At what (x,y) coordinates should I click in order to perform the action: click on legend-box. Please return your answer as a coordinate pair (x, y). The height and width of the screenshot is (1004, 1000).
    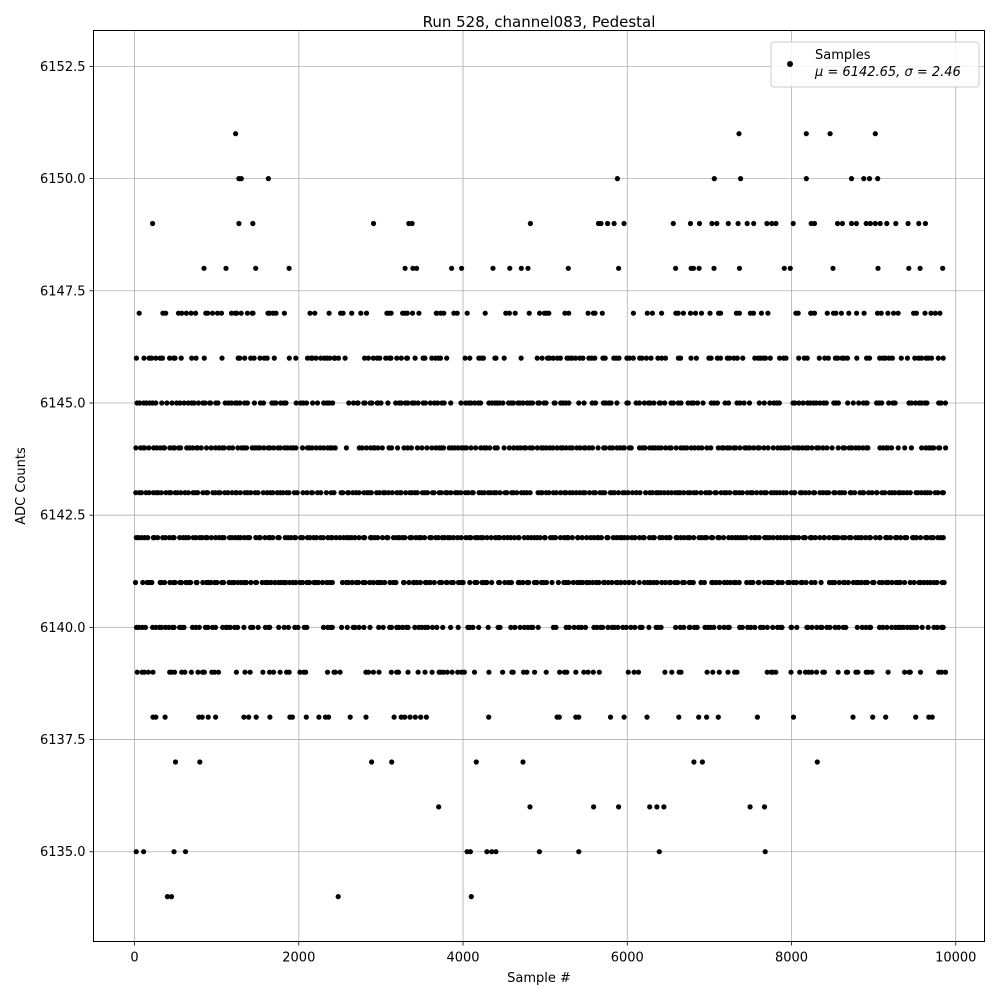
    Looking at the image, I should click on (875, 64).